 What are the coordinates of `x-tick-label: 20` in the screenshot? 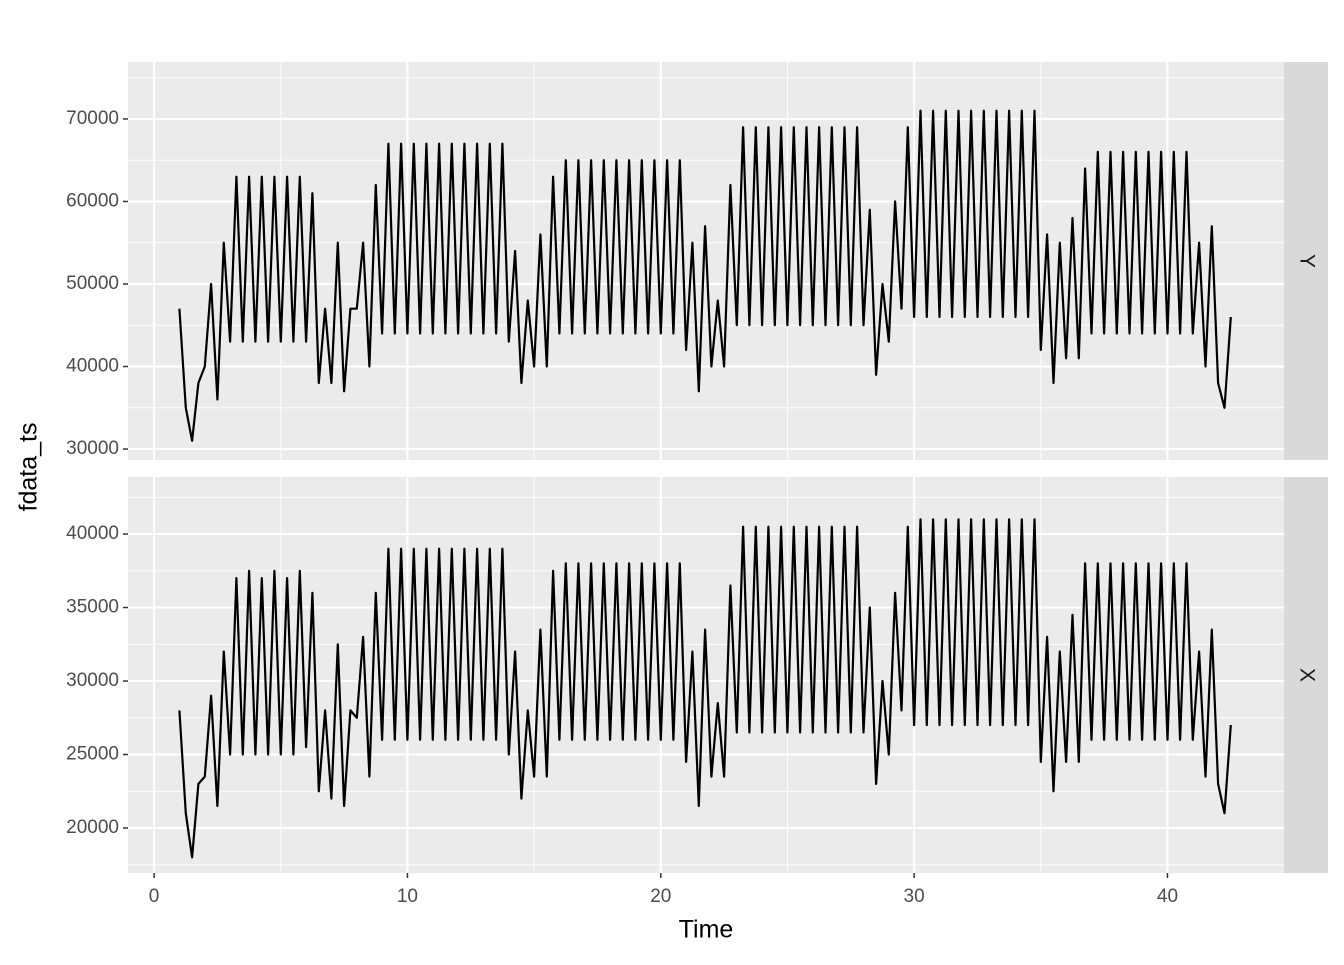 It's located at (660, 896).